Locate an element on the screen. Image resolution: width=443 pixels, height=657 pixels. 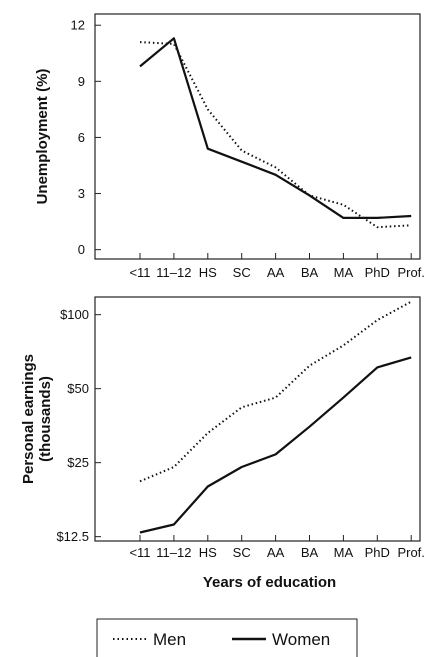
legend-men-label: Men is located at coordinates (169, 639).